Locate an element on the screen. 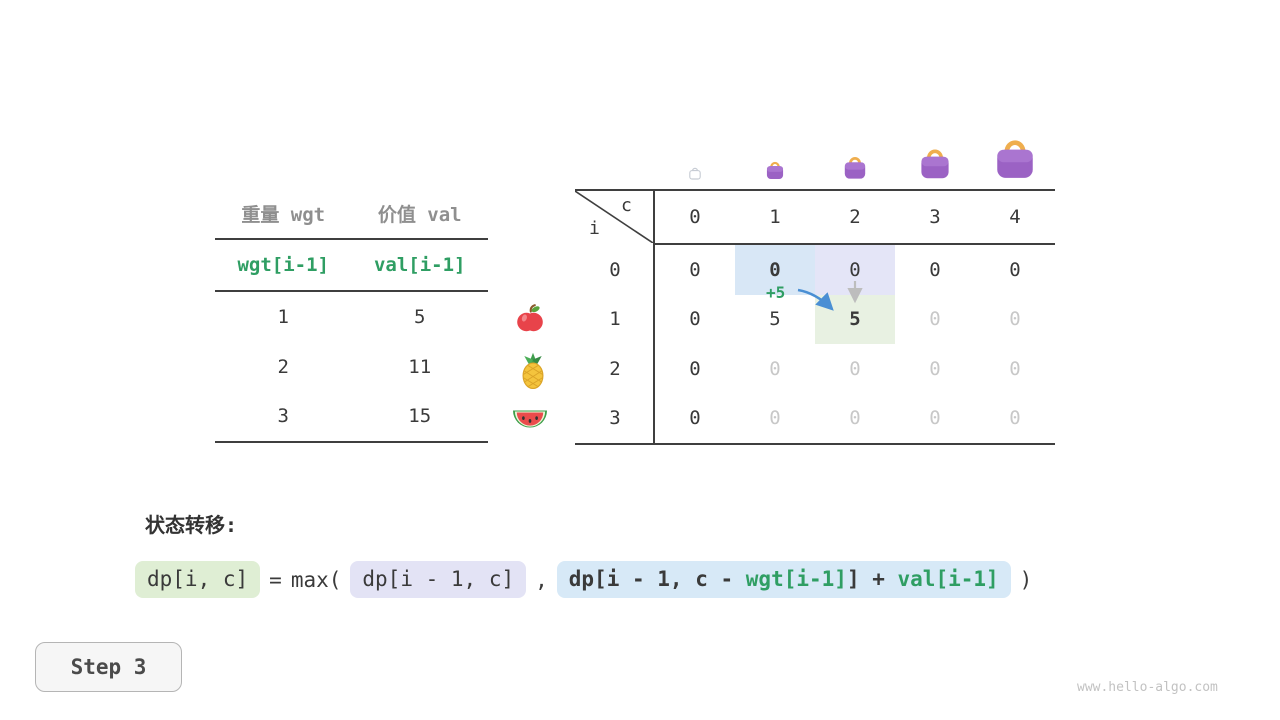 The height and width of the screenshot is (720, 1280). weights-table-cell-wgt: 1 is located at coordinates (283, 316).